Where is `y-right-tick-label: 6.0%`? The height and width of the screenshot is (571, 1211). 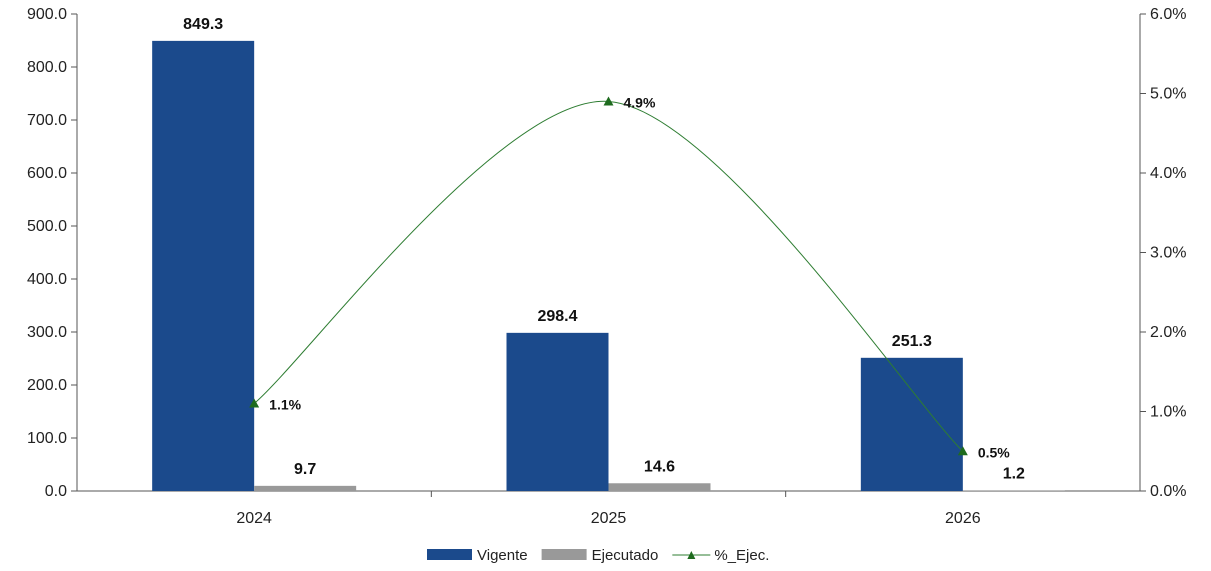 y-right-tick-label: 6.0% is located at coordinates (1168, 14).